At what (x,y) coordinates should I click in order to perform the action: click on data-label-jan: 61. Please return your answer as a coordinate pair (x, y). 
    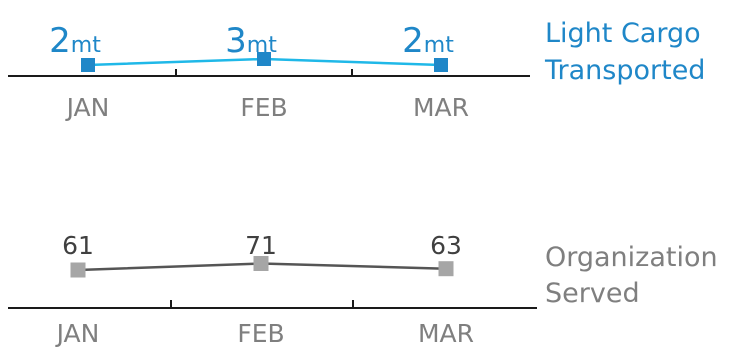
    Looking at the image, I should click on (78, 245).